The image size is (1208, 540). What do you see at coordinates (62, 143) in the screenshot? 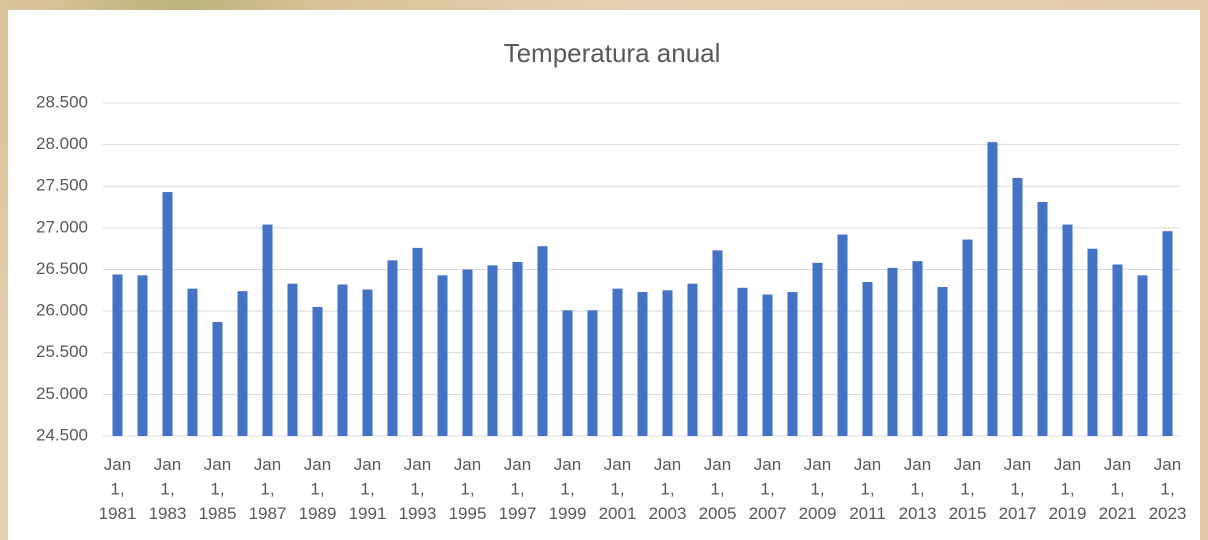
I see `y-tick-label: 28.000` at bounding box center [62, 143].